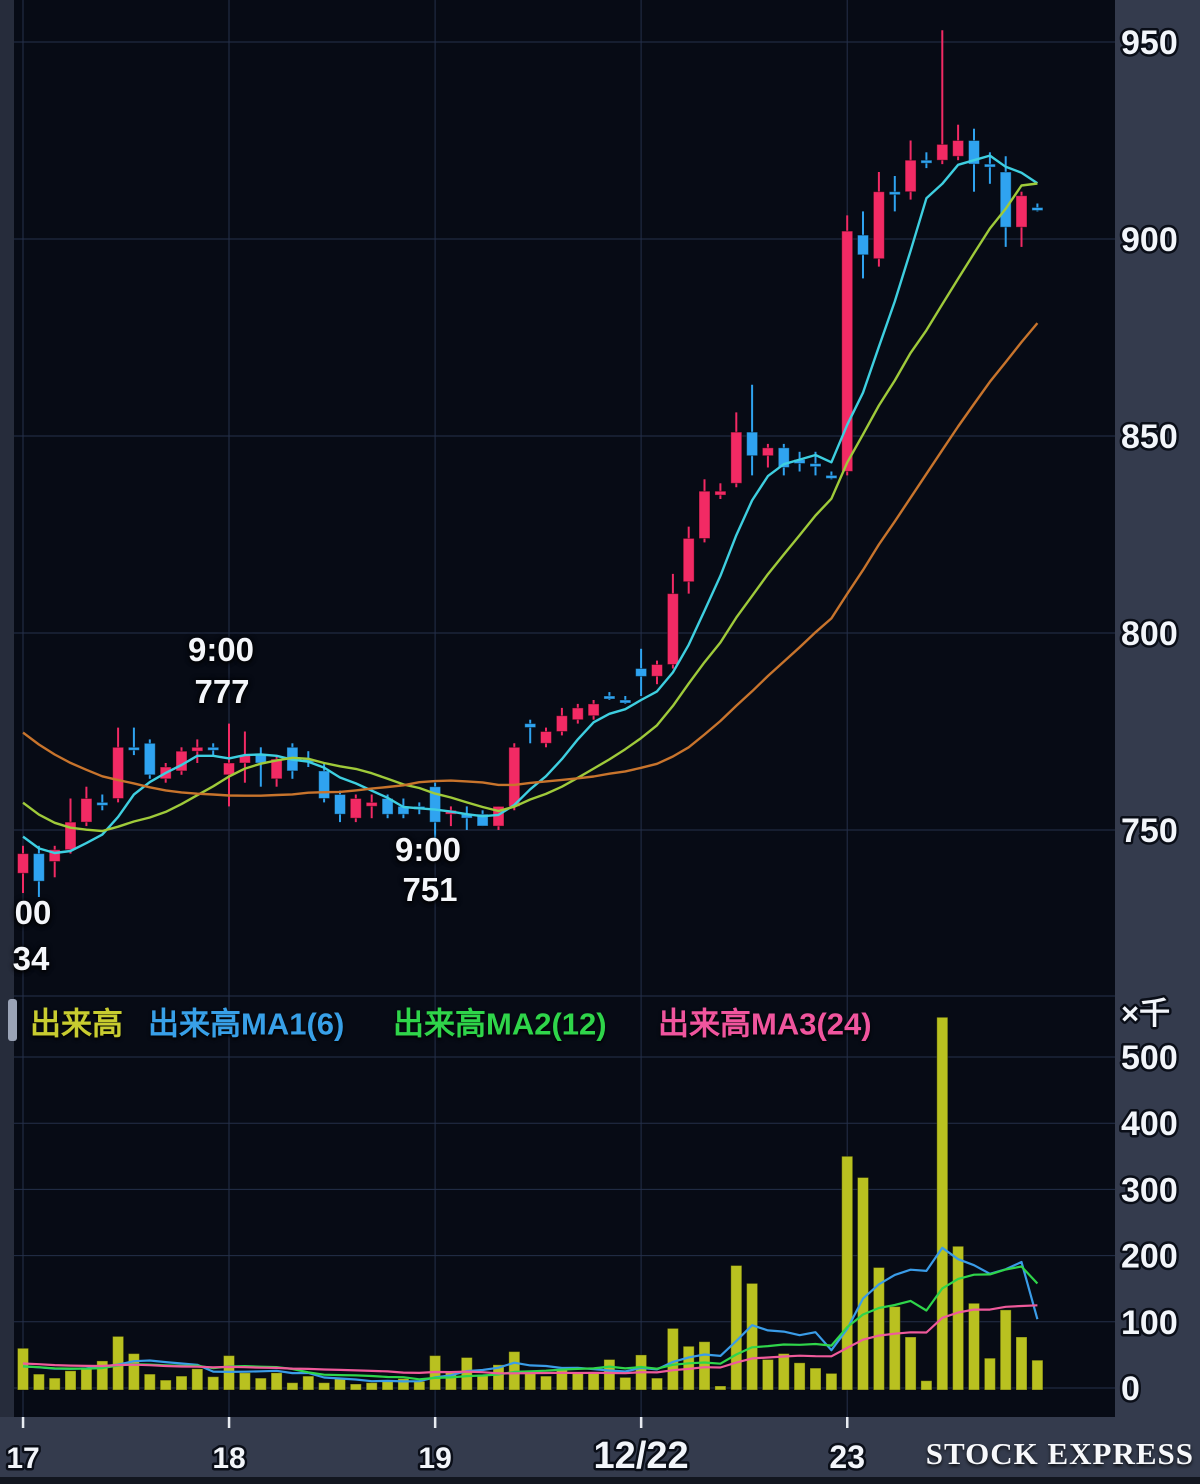  Describe the element at coordinates (434, 1458) in the screenshot. I see `svg-text: 19` at that location.